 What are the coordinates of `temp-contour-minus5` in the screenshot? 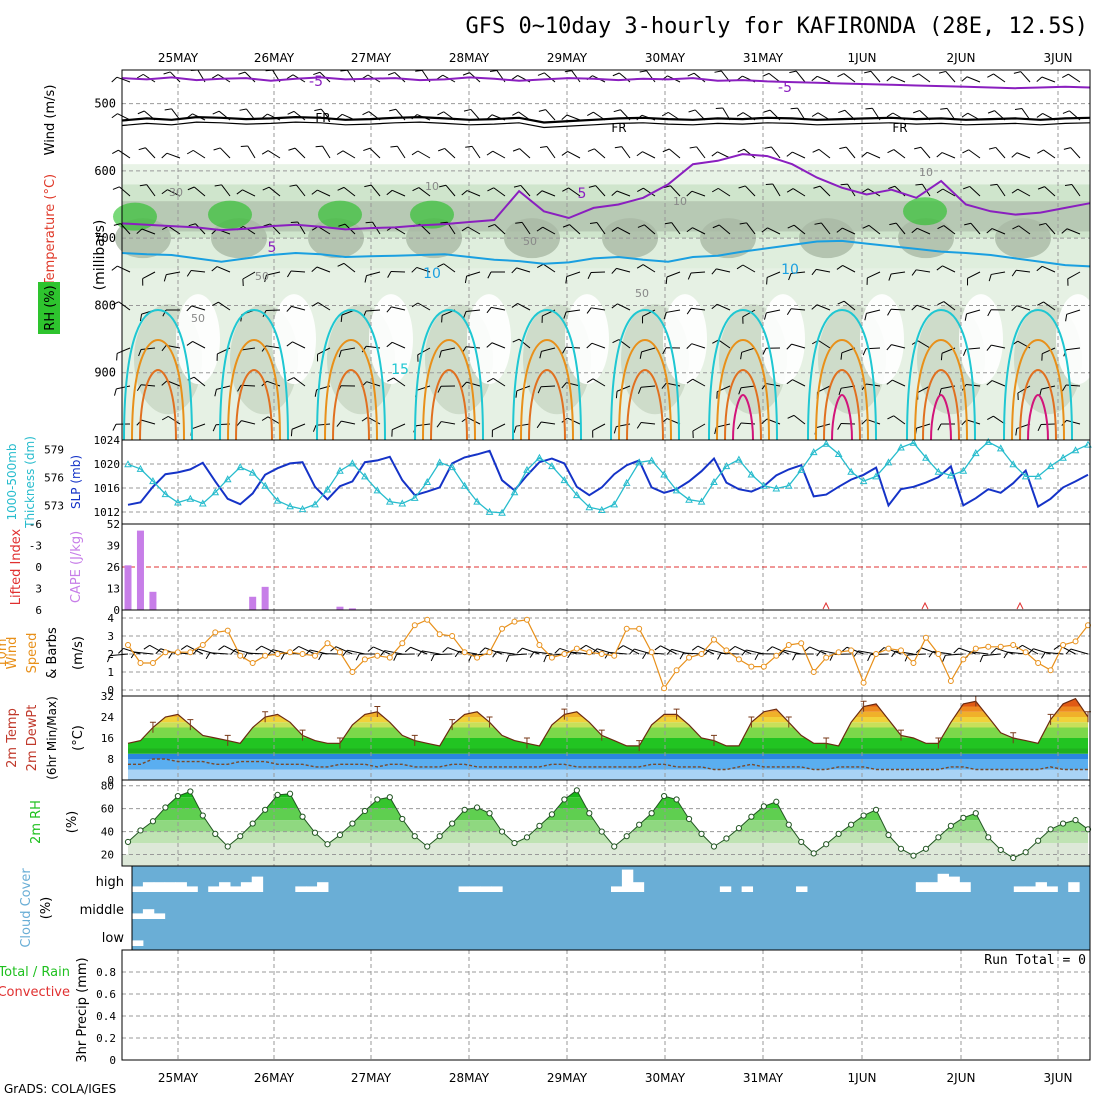 It's located at (606, 83).